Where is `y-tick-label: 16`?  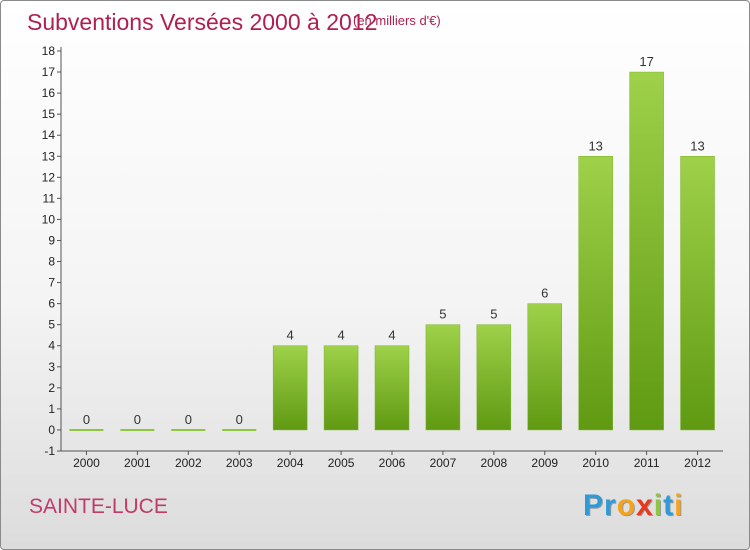
y-tick-label: 16 is located at coordinates (49, 93).